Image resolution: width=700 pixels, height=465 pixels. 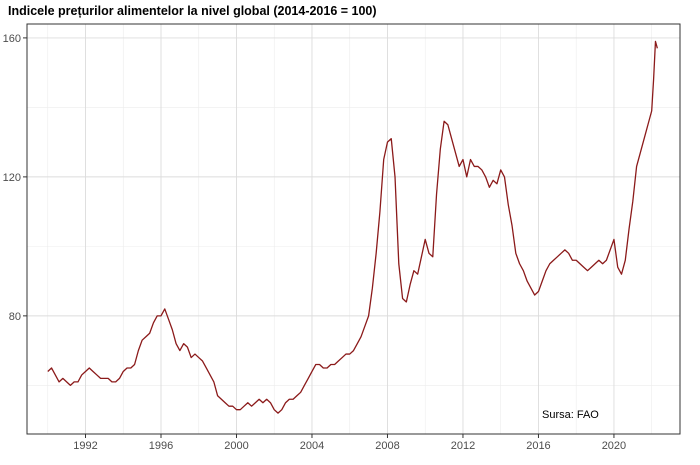 I want to click on x-tick-label: 1992, so click(x=85, y=446).